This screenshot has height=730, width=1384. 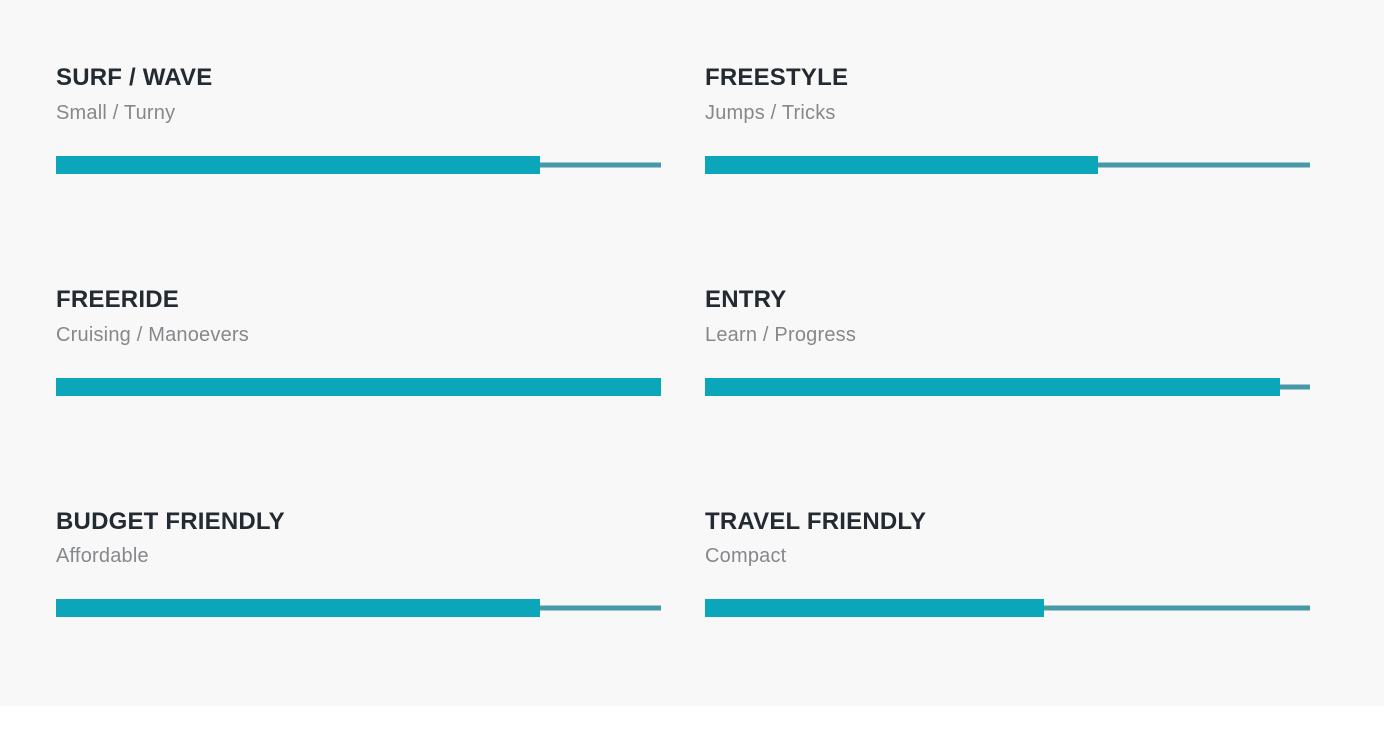 What do you see at coordinates (358, 563) in the screenshot?
I see `rating-item-budget-friendly: BUDGET FRIENDLY Affordable` at bounding box center [358, 563].